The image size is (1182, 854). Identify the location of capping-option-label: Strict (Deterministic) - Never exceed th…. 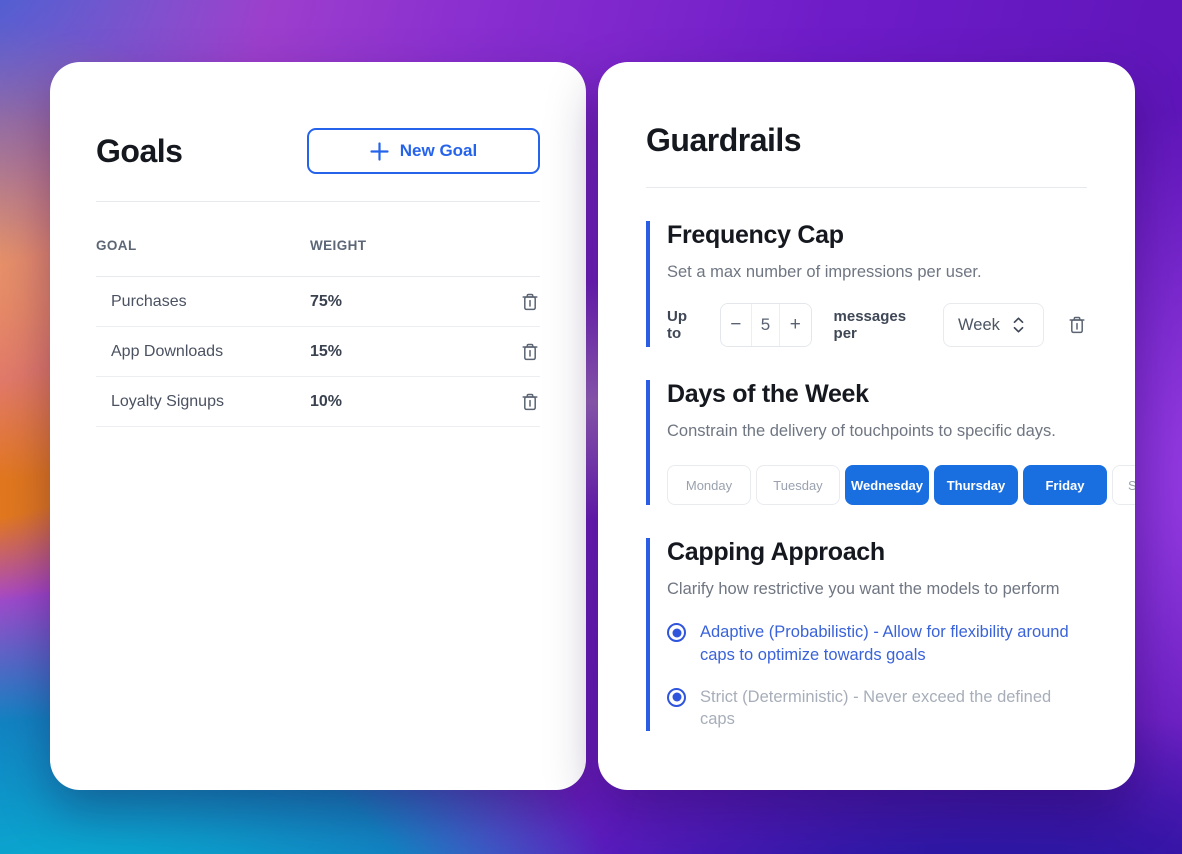
(876, 708).